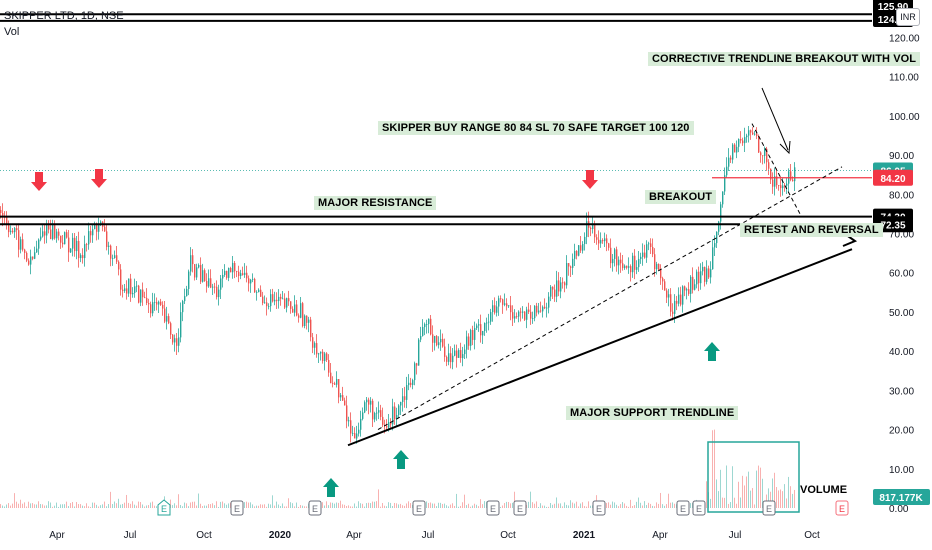 This screenshot has width=932, height=550. What do you see at coordinates (908, 17) in the screenshot?
I see `currency-badge: INR` at bounding box center [908, 17].